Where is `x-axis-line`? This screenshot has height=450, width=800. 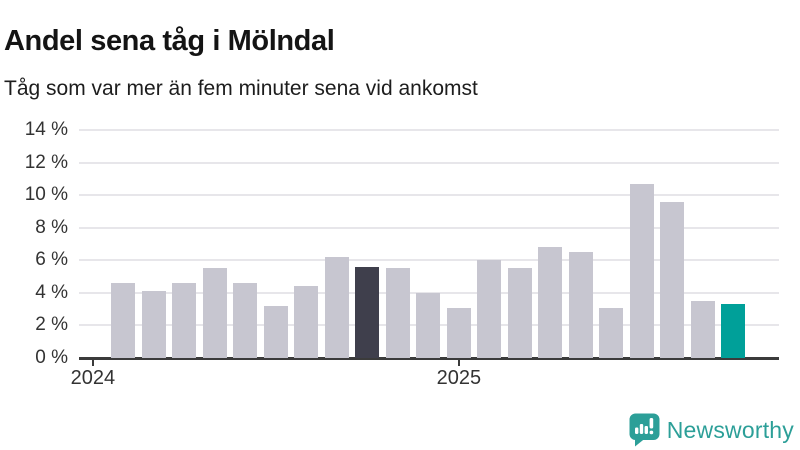
x-axis-line is located at coordinates (429, 358).